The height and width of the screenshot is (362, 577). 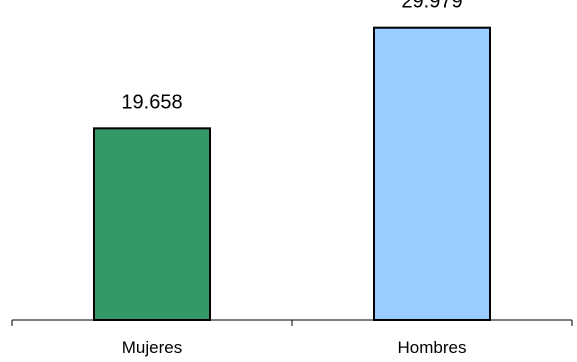 What do you see at coordinates (151, 102) in the screenshot?
I see `data-label-mujeres: 19.658` at bounding box center [151, 102].